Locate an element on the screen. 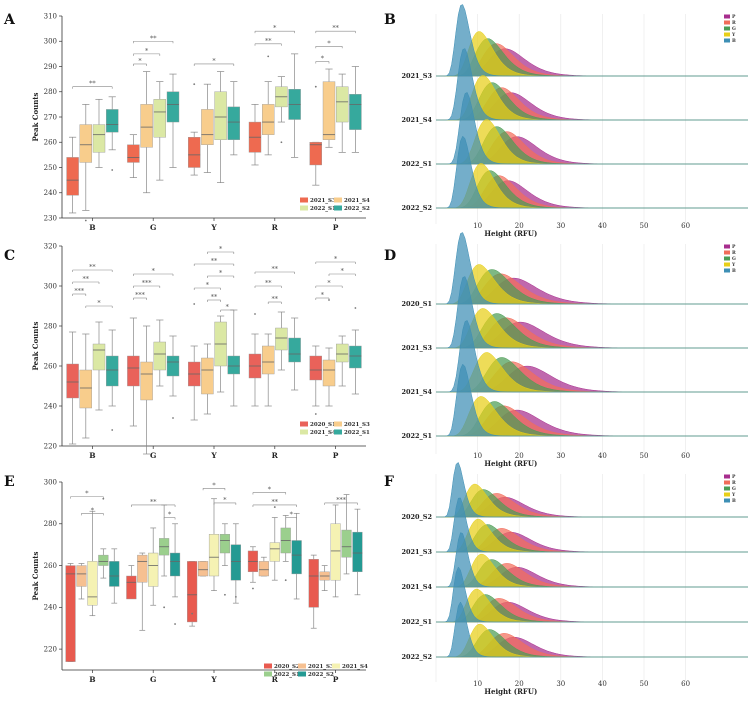  x-tick-label: 30 is located at coordinates (560, 226).